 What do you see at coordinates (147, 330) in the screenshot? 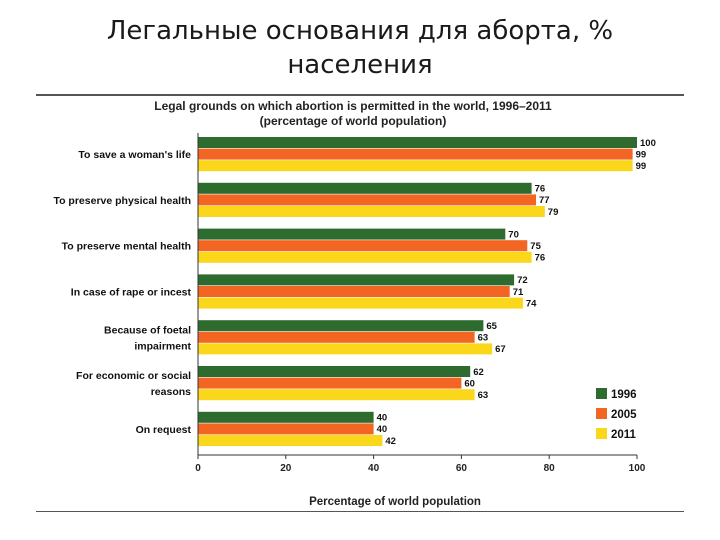
I see `category-label: Because of foetal` at bounding box center [147, 330].